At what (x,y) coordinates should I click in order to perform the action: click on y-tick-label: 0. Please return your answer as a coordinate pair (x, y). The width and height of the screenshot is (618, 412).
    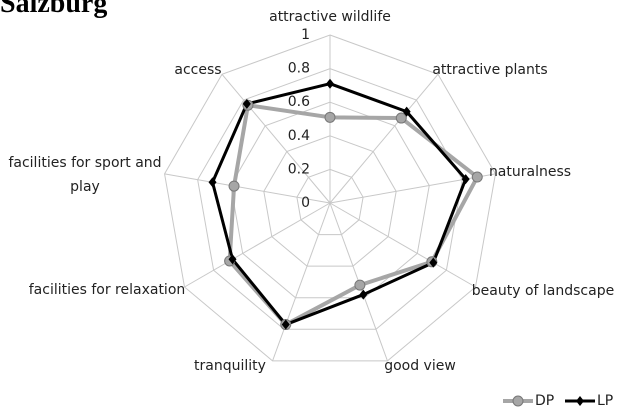
    Looking at the image, I should click on (305, 203).